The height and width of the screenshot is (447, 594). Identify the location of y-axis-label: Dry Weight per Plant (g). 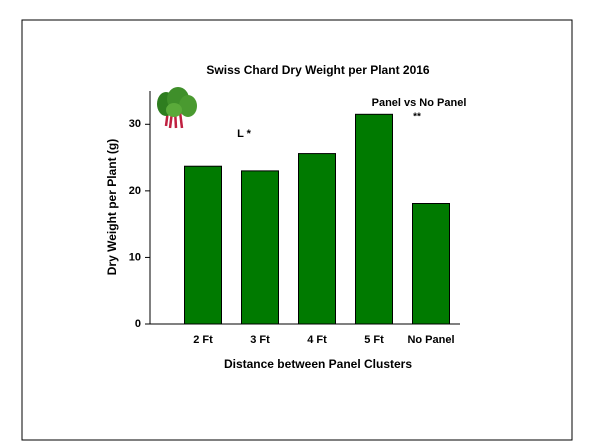
(112, 207).